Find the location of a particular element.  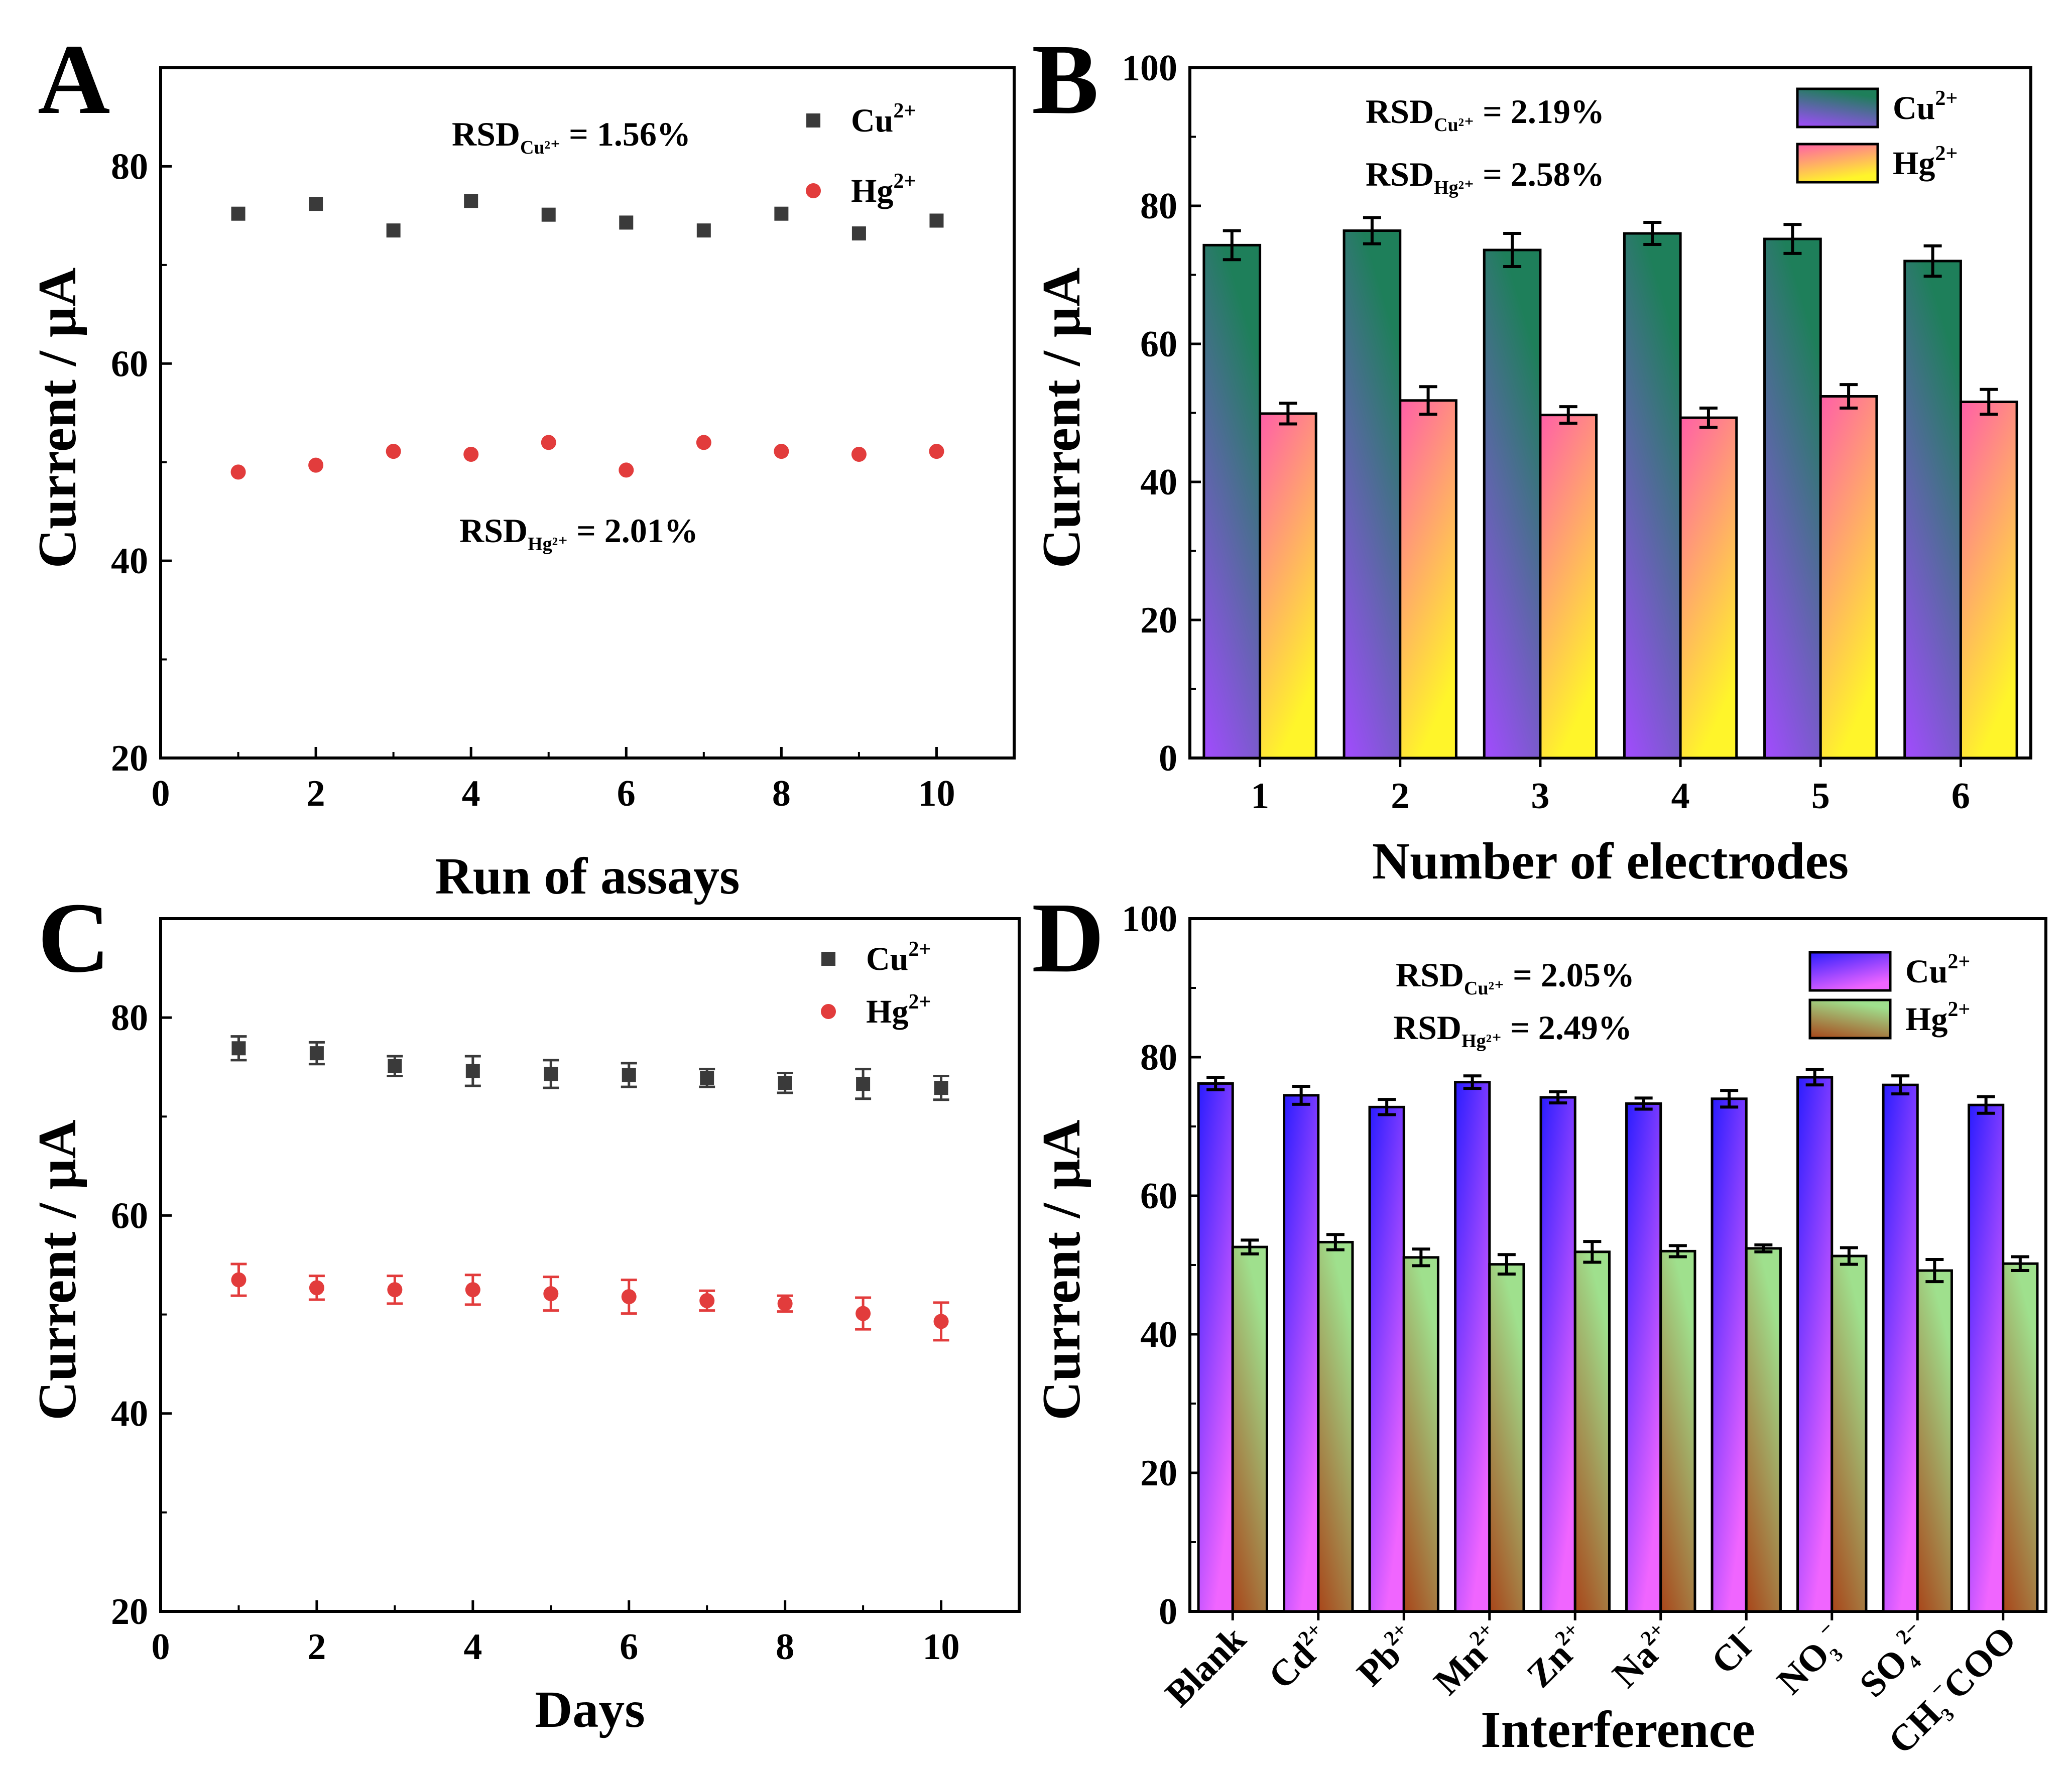

x-axis-label: Interference is located at coordinates (1618, 1729).